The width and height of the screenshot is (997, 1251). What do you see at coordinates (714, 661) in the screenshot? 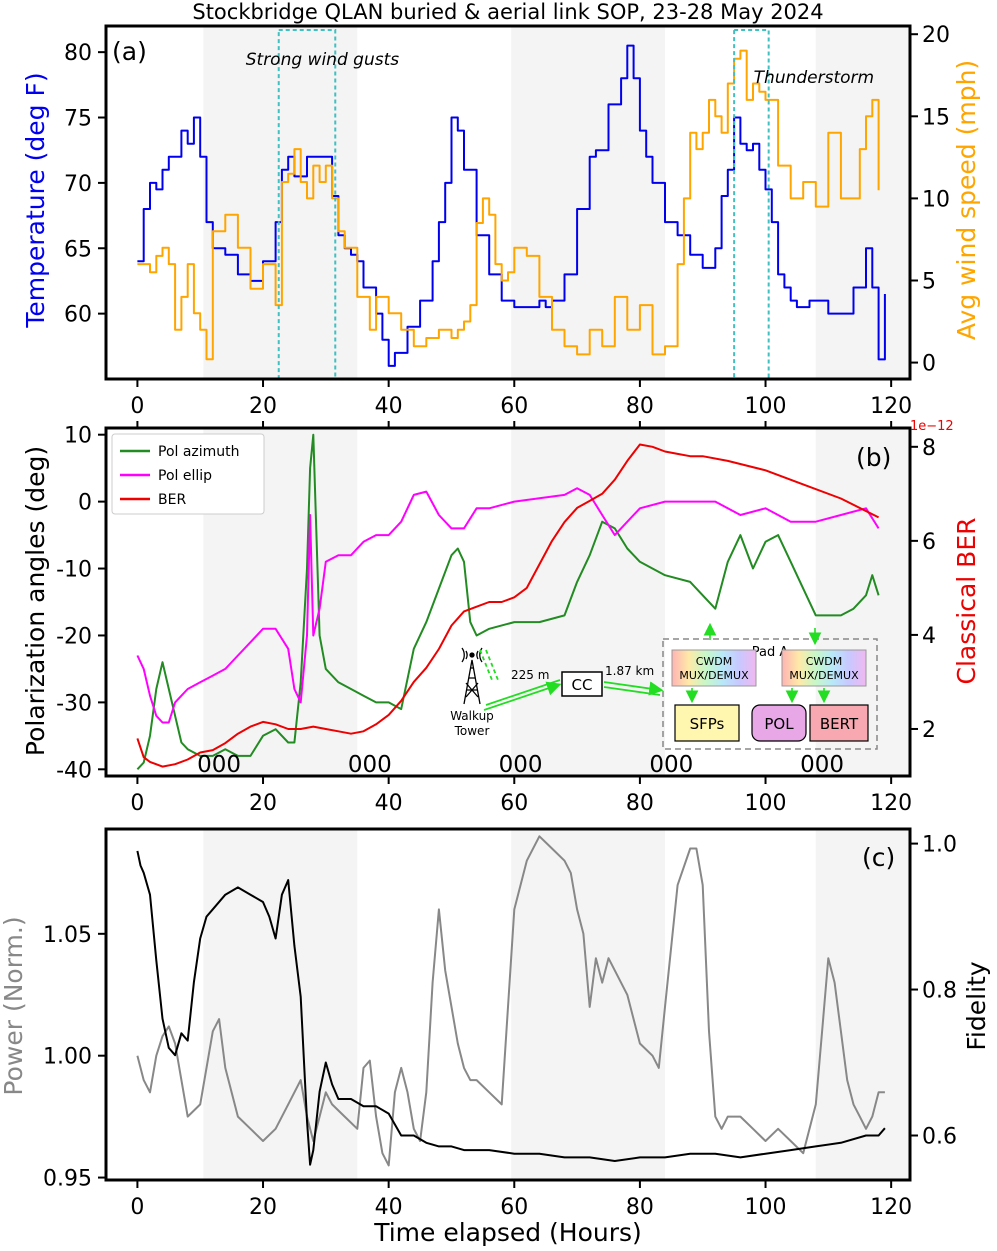
I see `cwdm-1-line1: CWDM` at bounding box center [714, 661].